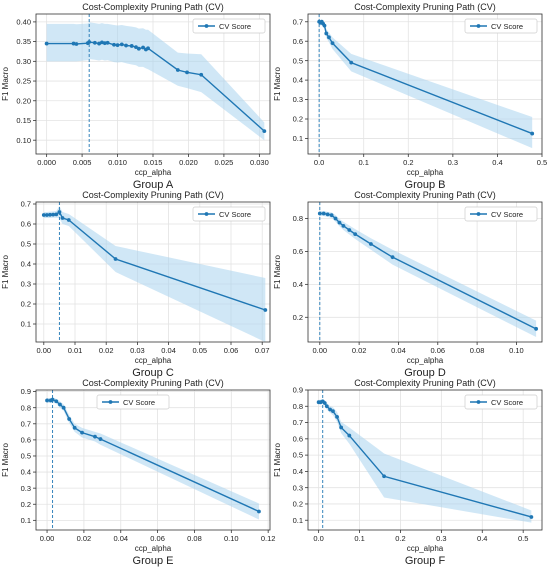 The image size is (550, 573). Describe the element at coordinates (26, 304) in the screenshot. I see `y-tick-label: 0.2` at that location.